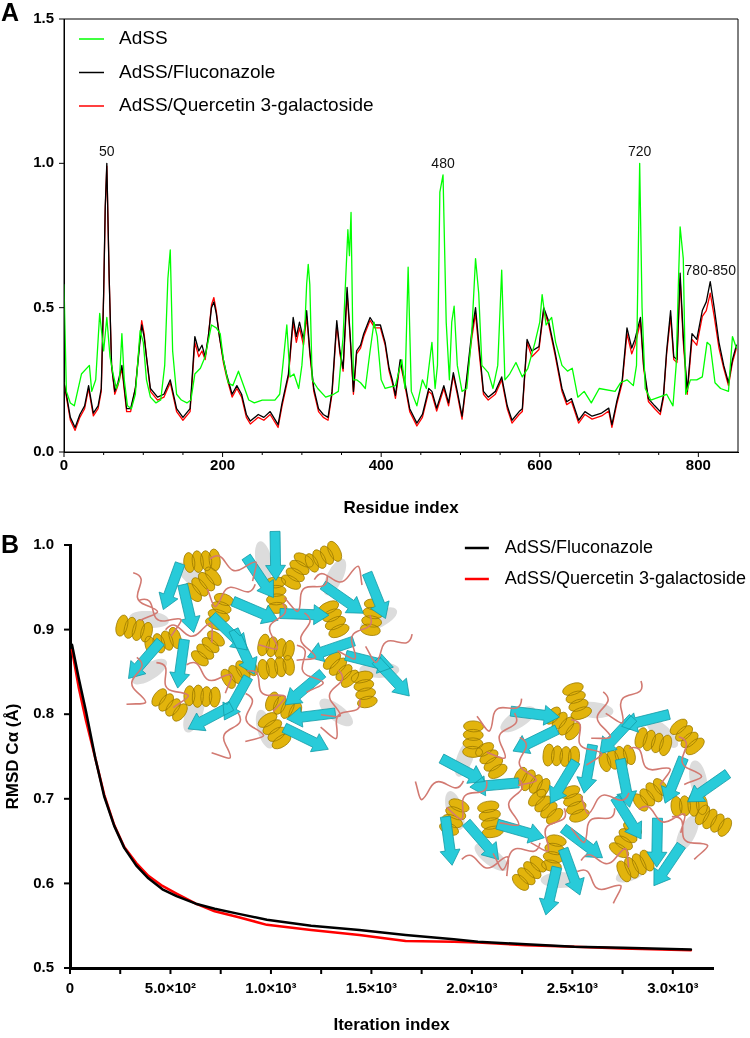 This screenshot has height=1038, width=750. What do you see at coordinates (43, 797) in the screenshot?
I see `y-tick-label: 0.7` at bounding box center [43, 797].